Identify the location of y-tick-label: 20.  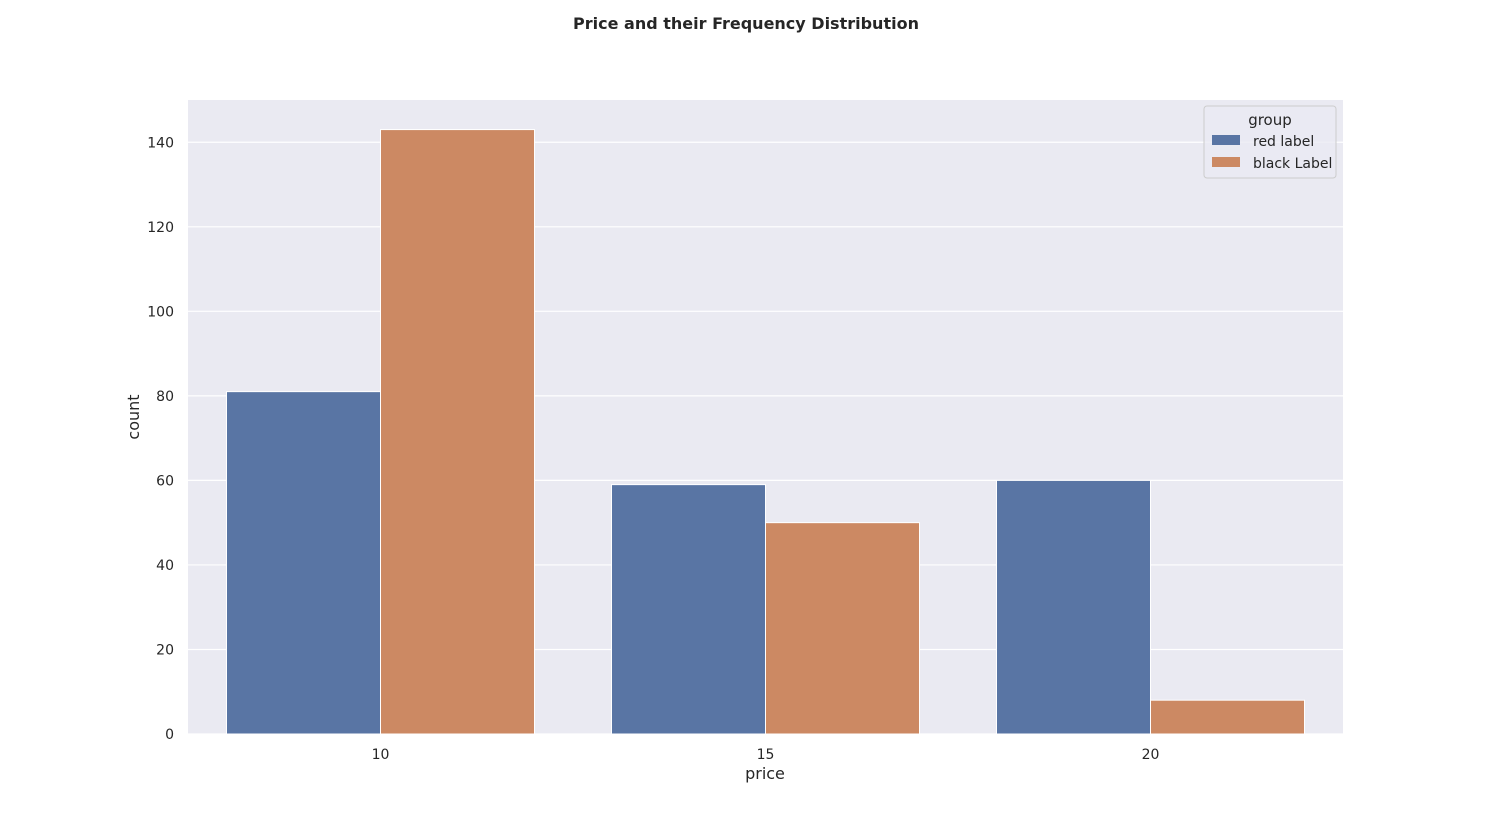
(165, 650).